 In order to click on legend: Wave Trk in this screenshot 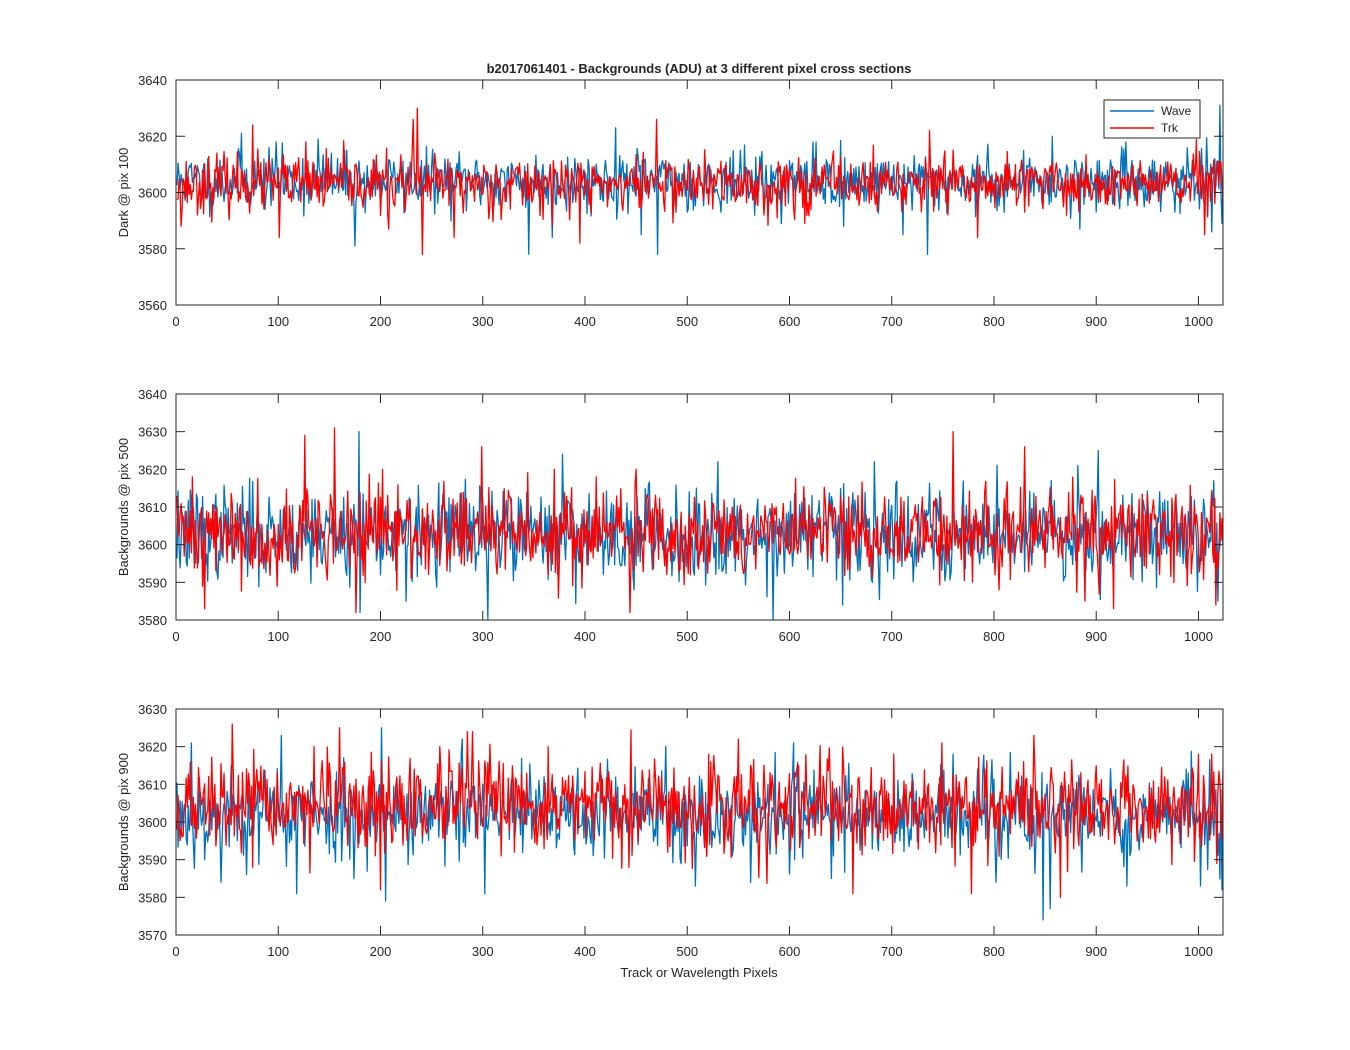, I will do `click(1152, 119)`.